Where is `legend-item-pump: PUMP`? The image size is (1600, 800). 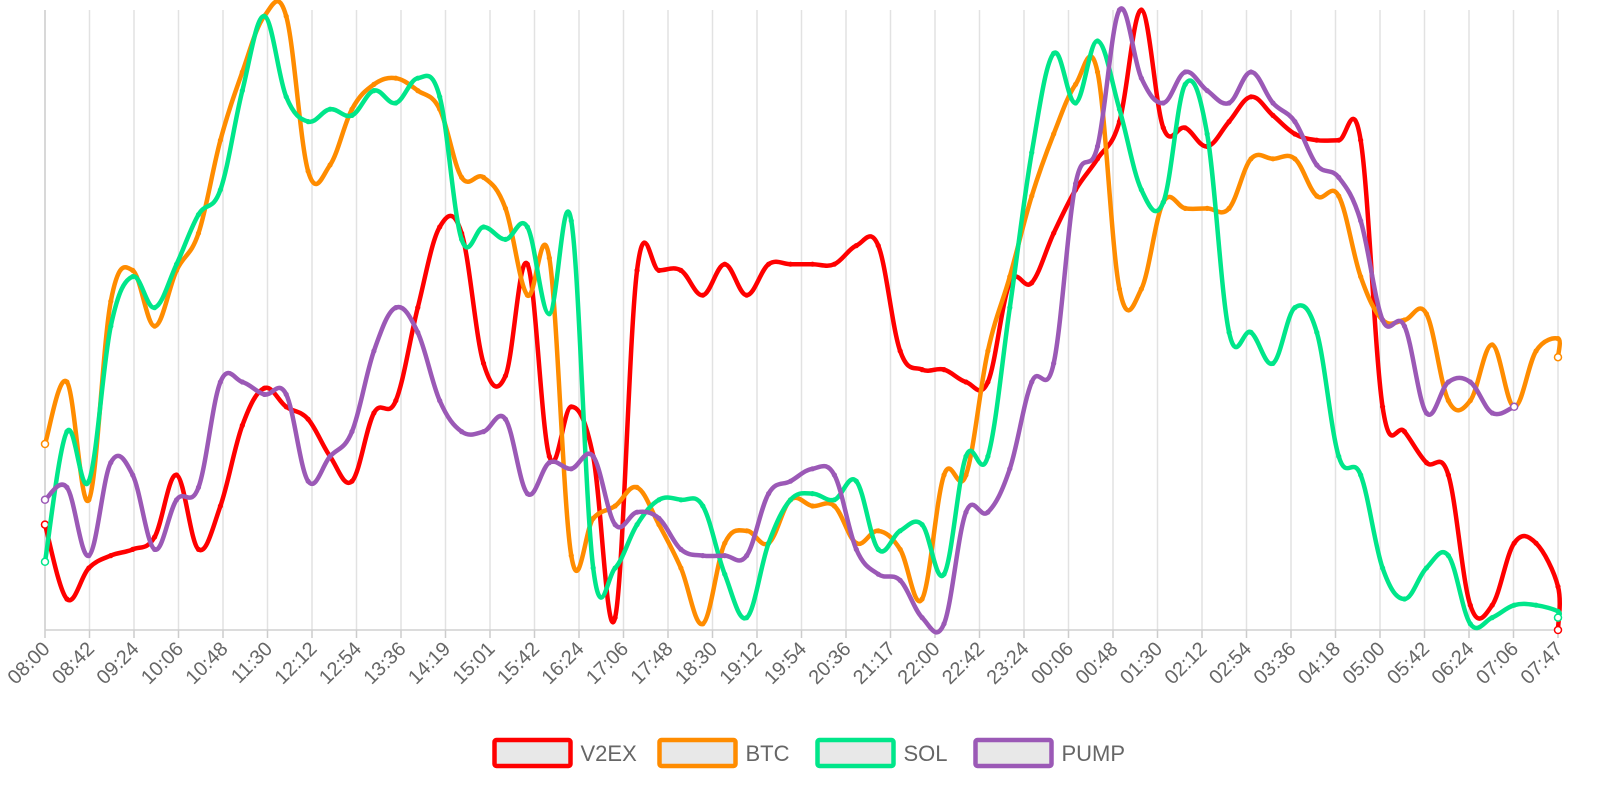 legend-item-pump: PUMP is located at coordinates (1049, 753).